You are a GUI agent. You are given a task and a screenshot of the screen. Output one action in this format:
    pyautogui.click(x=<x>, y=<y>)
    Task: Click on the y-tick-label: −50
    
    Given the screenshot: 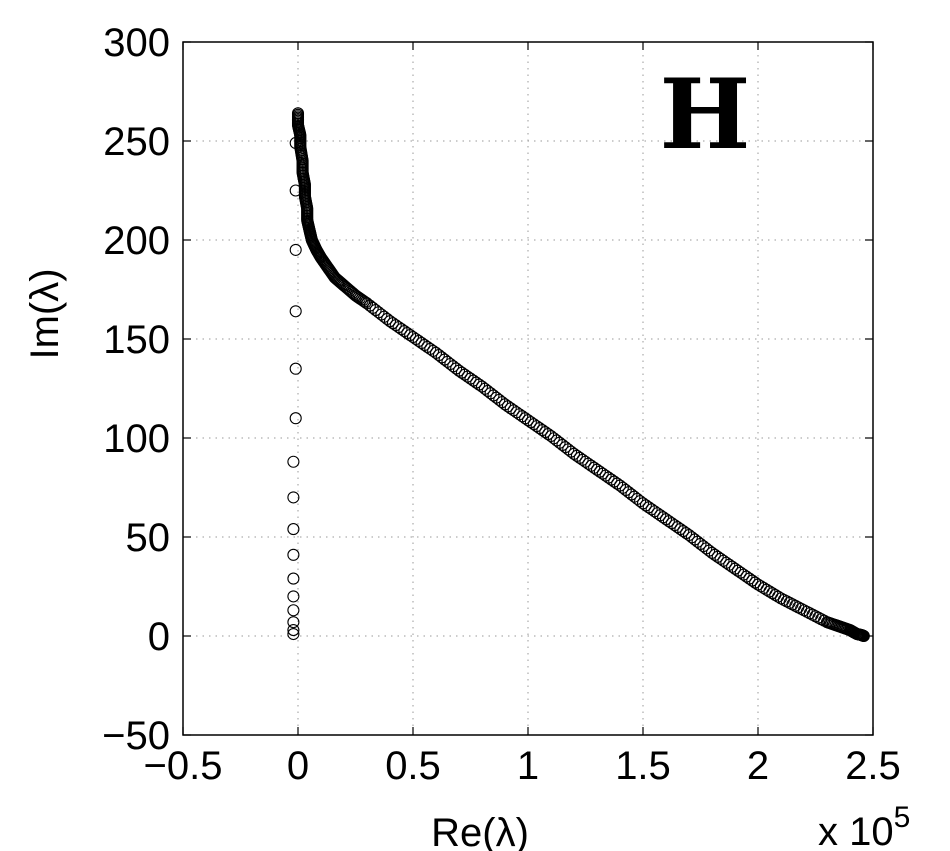 What is the action you would take?
    pyautogui.click(x=136, y=736)
    